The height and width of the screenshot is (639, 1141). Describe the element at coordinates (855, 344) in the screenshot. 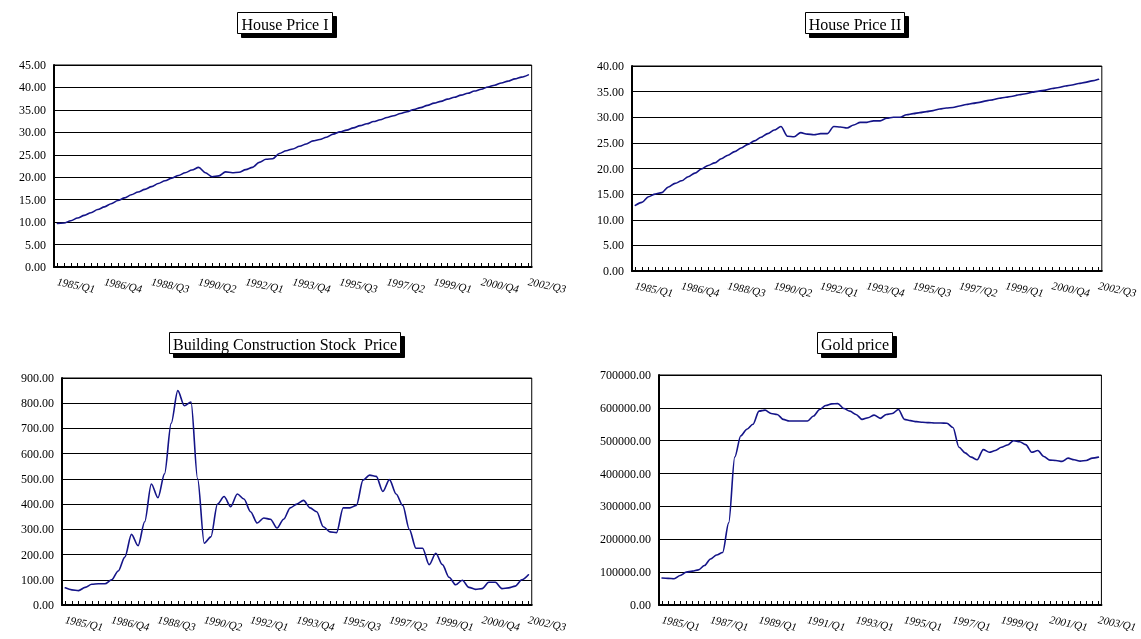

I see `chart-title: Gold price` at that location.